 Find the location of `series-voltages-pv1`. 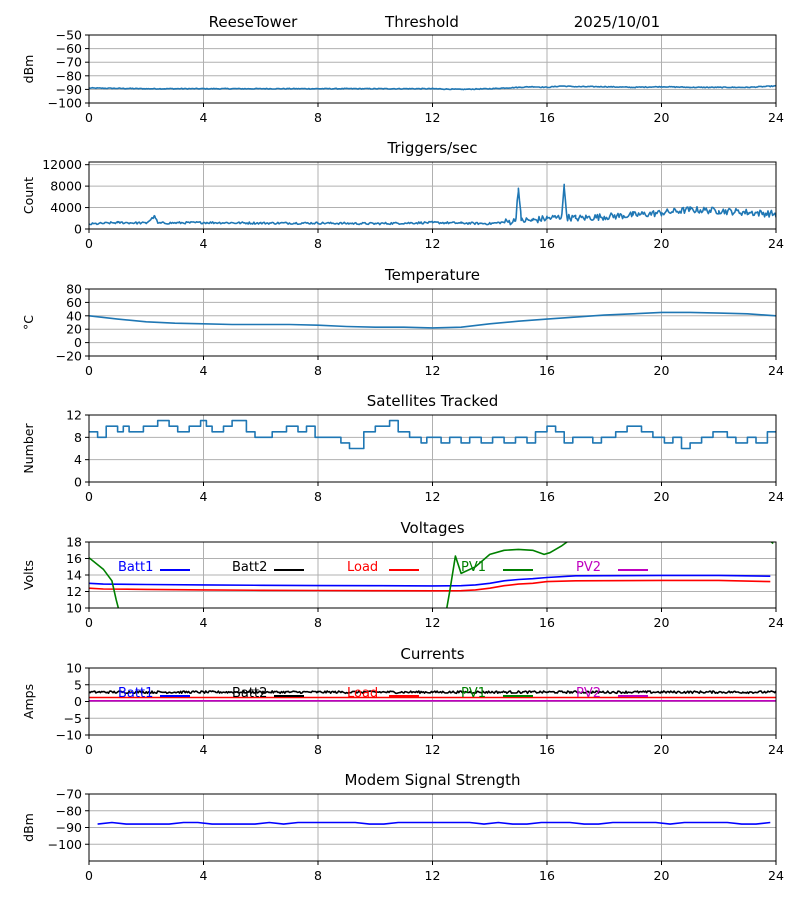

series-voltages-pv1 is located at coordinates (431, 575).